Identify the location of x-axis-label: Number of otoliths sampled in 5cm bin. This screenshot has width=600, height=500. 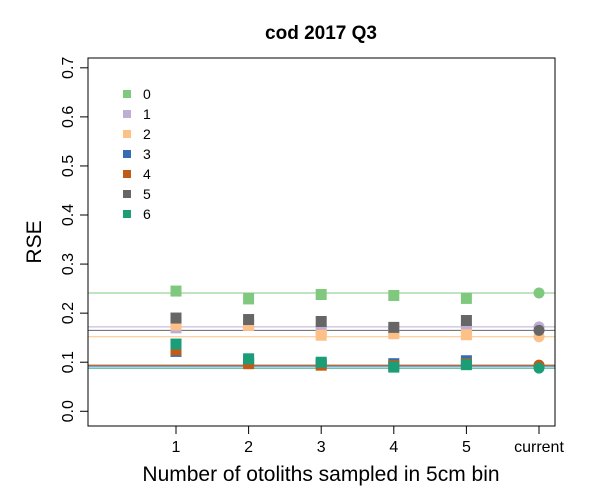
(320, 474).